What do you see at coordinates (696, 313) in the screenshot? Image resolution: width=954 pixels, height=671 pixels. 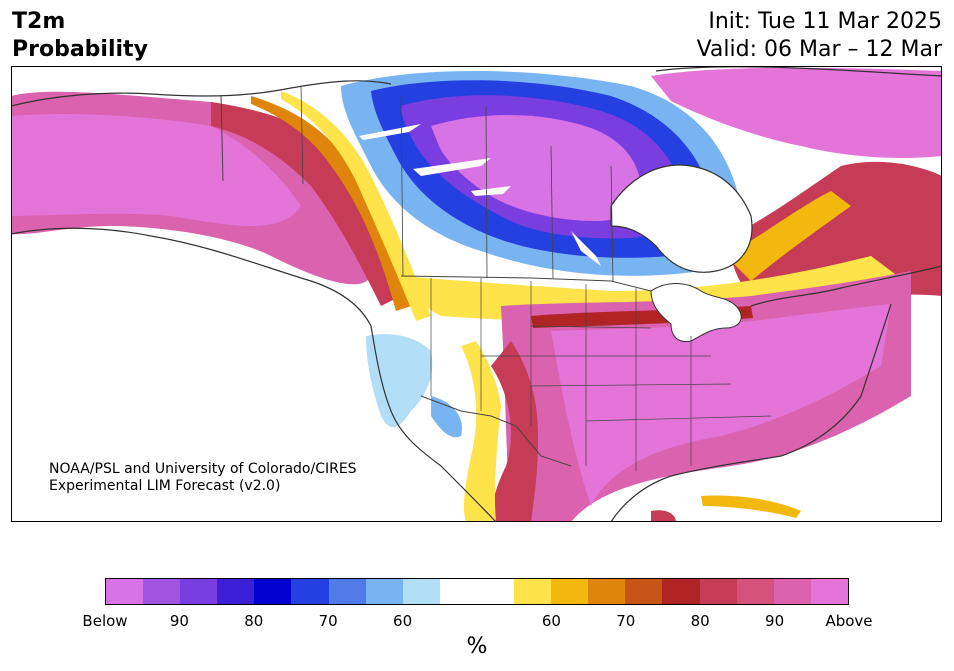 I see `great-lakes` at bounding box center [696, 313].